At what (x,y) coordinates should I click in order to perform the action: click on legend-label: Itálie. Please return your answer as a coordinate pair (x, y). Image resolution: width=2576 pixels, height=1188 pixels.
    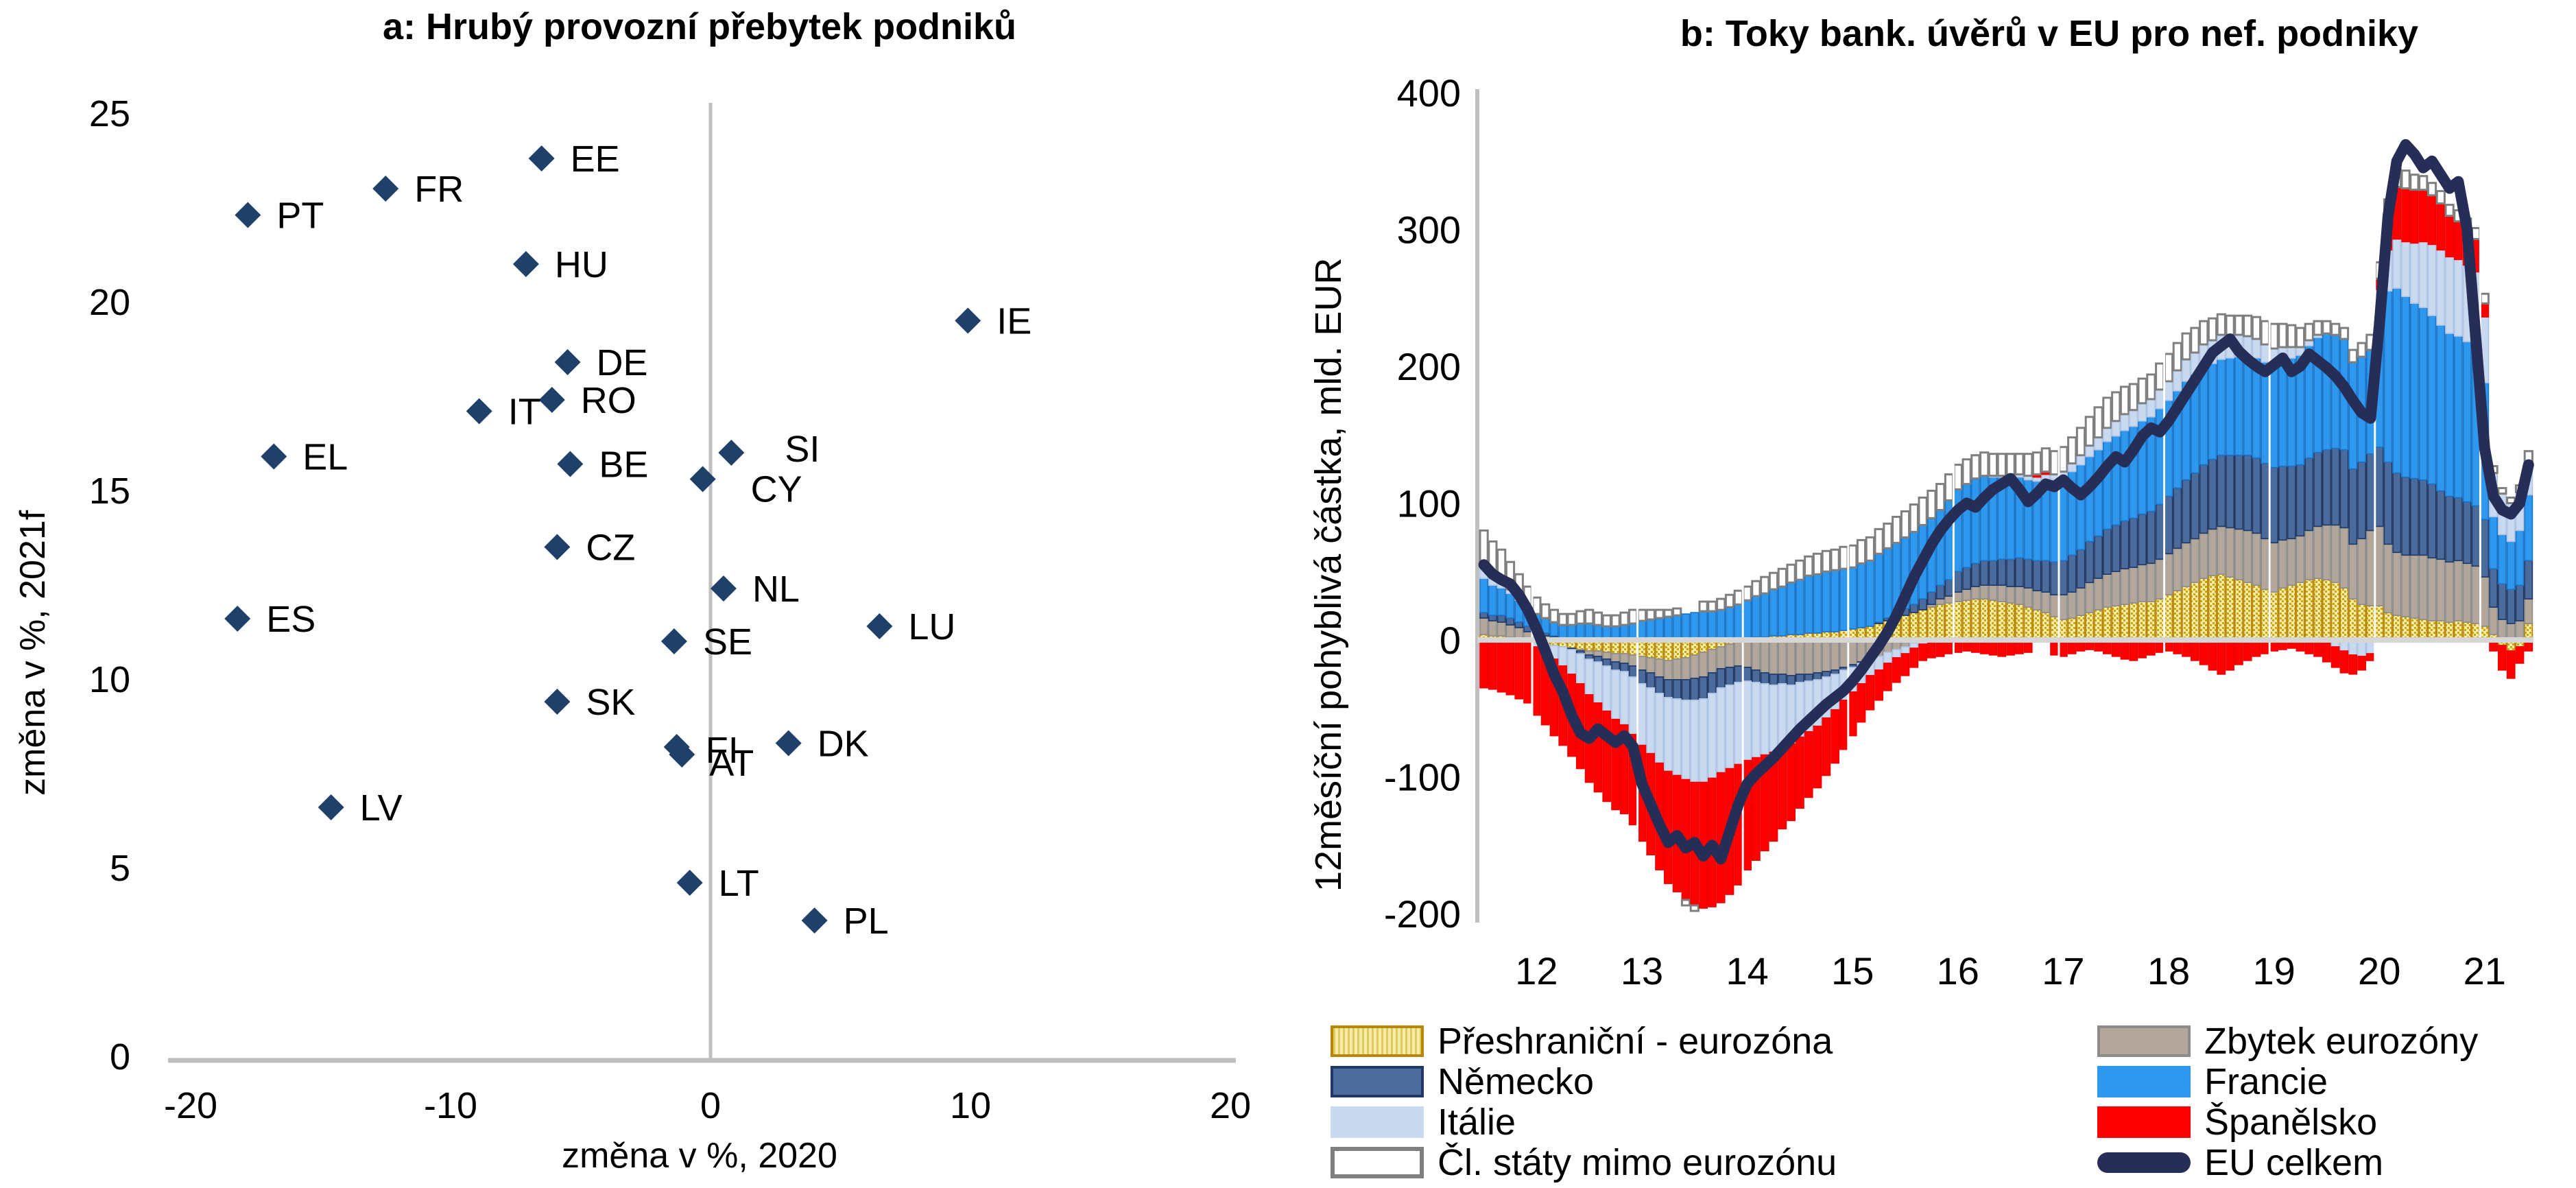
    Looking at the image, I should click on (1477, 1122).